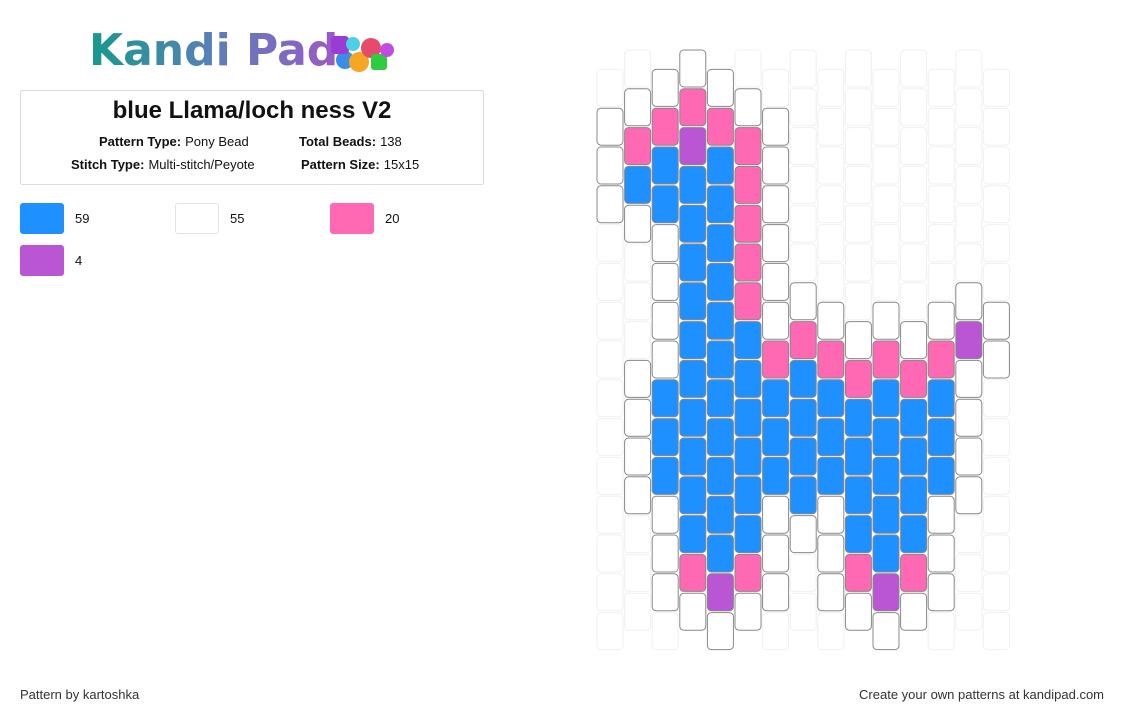 Image resolution: width=1124 pixels, height=720 pixels. What do you see at coordinates (392, 218) in the screenshot?
I see `legend-count: 20` at bounding box center [392, 218].